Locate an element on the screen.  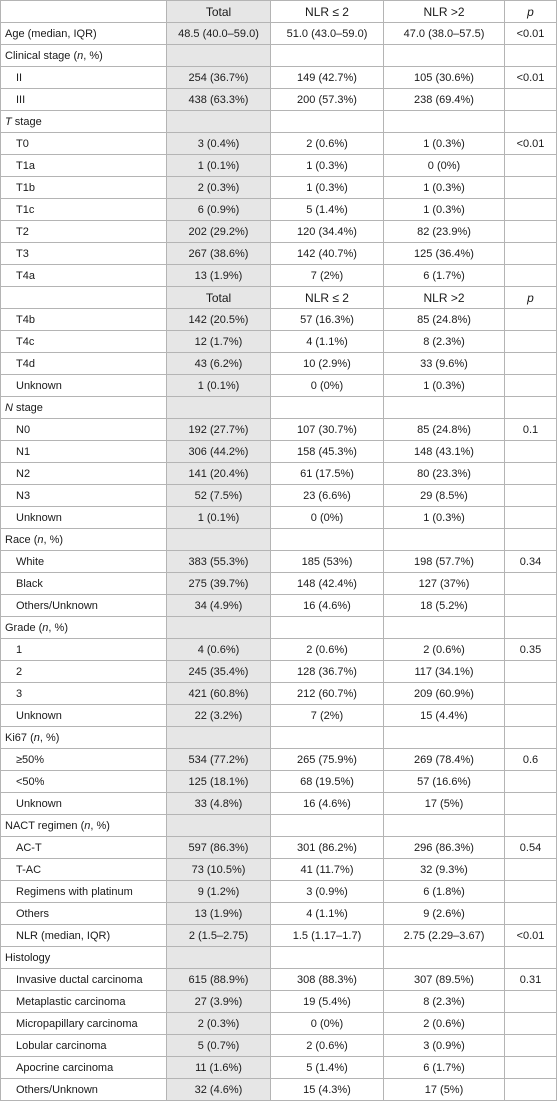
total-value: 3 (0.4%) is located at coordinates (218, 143).